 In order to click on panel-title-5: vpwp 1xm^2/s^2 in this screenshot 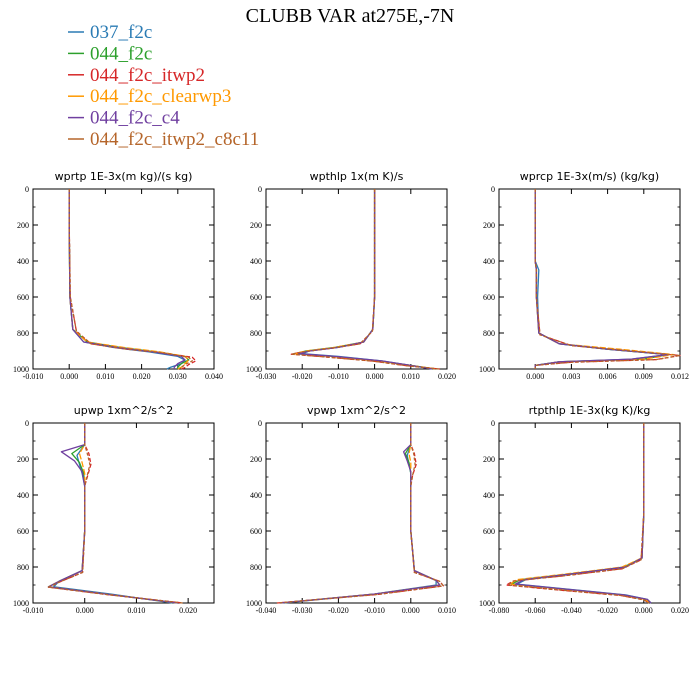, I will do `click(356, 410)`.